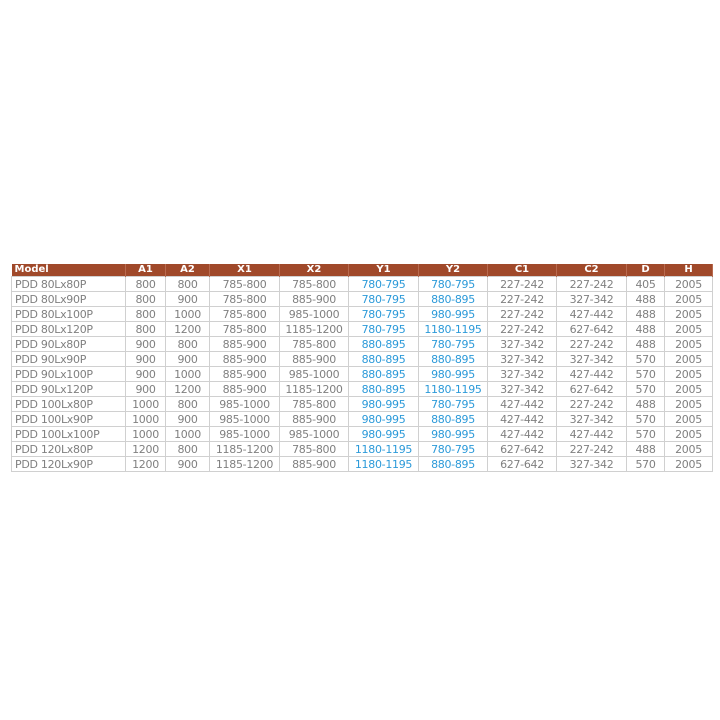 The image size is (720, 720). Describe the element at coordinates (522, 449) in the screenshot. I see `cell-c1: 627-642` at that location.